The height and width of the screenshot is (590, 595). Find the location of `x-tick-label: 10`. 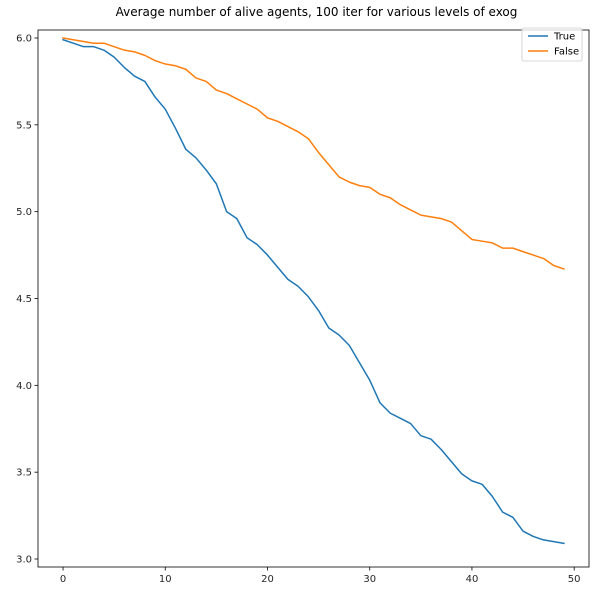

x-tick-label: 10 is located at coordinates (165, 579).